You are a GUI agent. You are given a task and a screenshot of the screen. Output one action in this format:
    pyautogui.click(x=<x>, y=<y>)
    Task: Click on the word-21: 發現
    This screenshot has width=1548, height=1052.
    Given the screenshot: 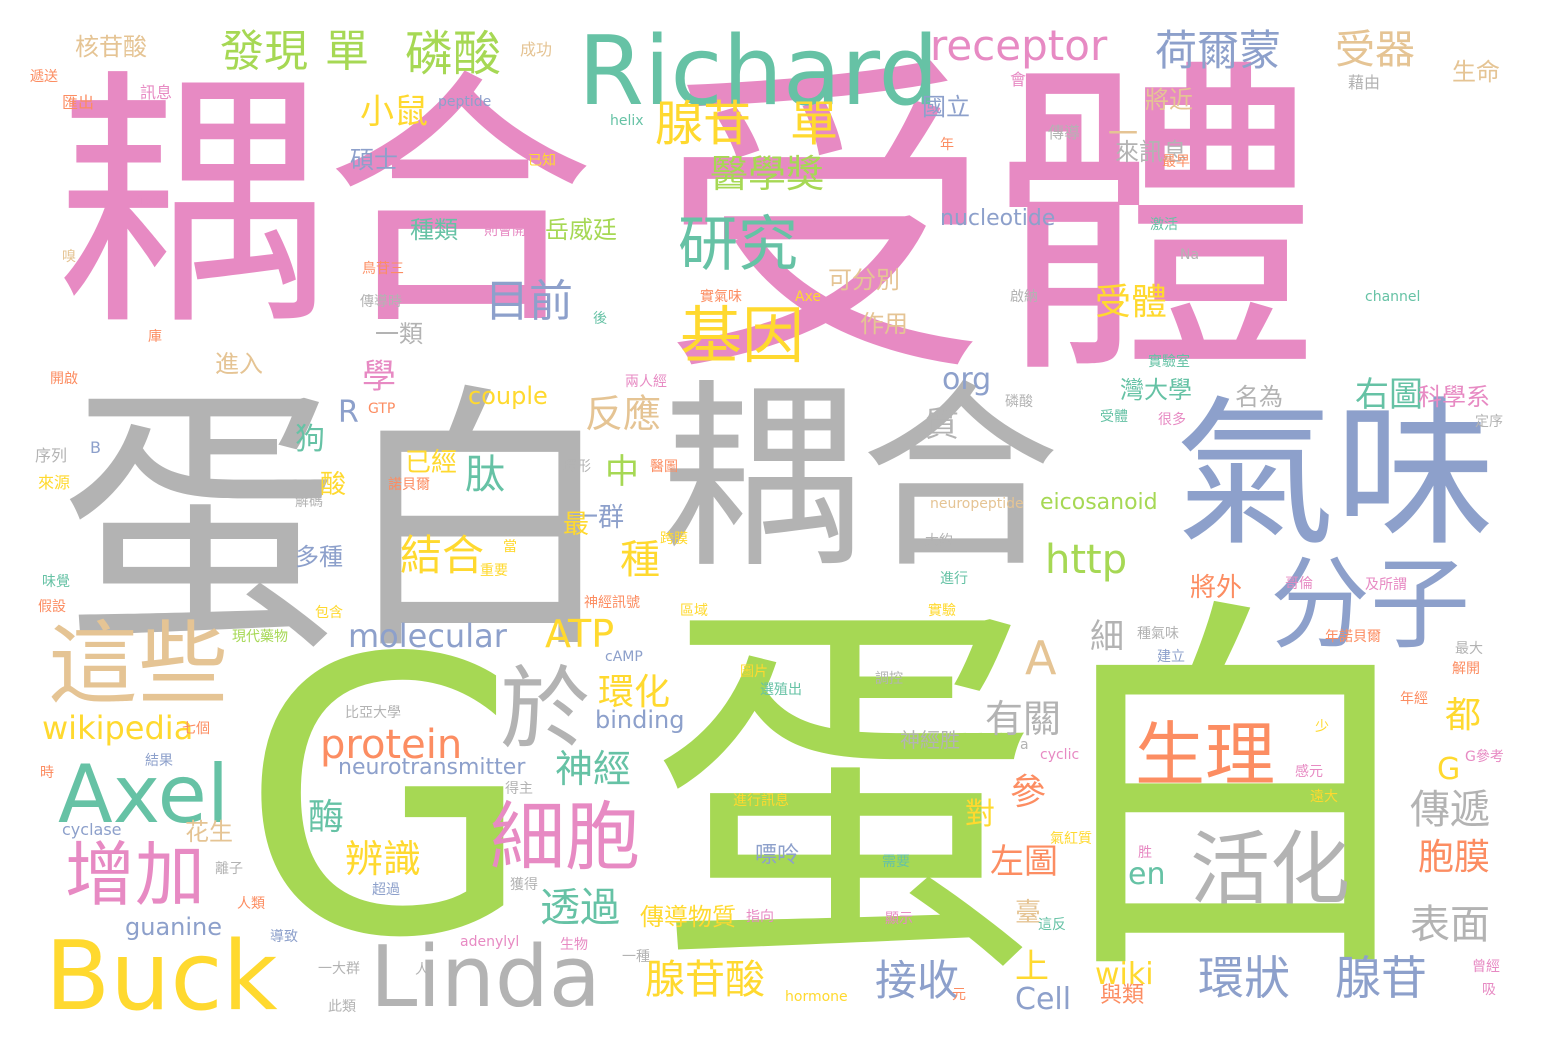 What is the action you would take?
    pyautogui.click(x=264, y=51)
    